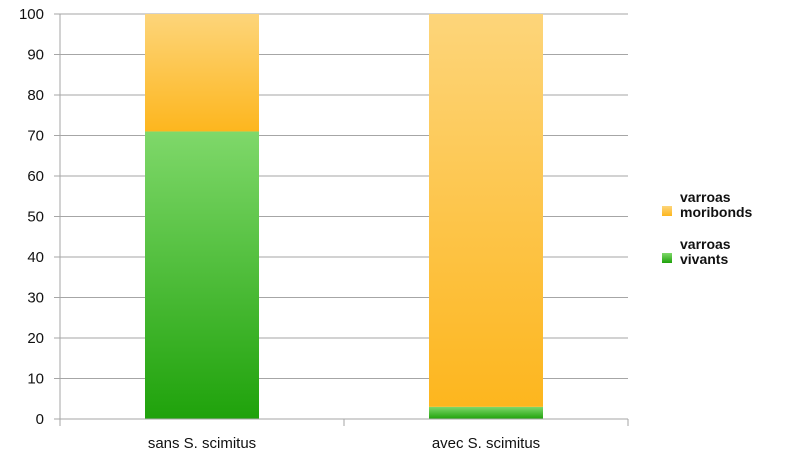 This screenshot has width=785, height=462. Describe the element at coordinates (716, 212) in the screenshot. I see `legend-label: moribonds` at that location.